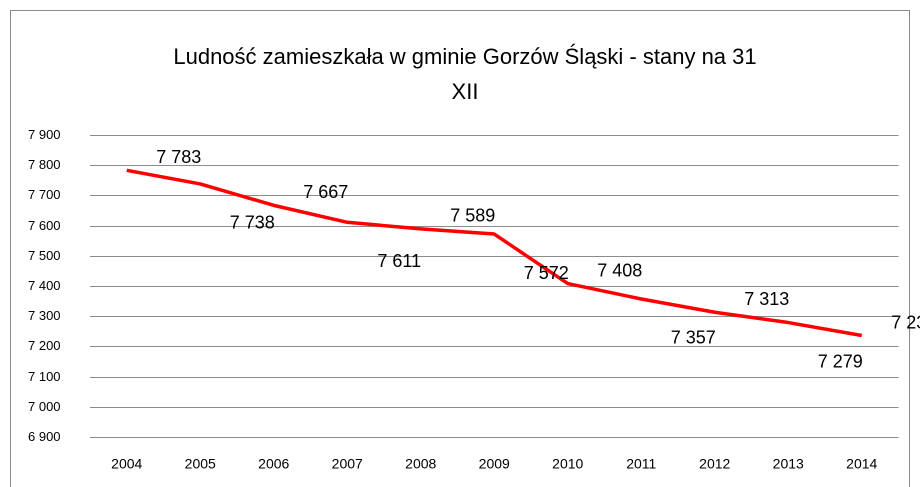 Image resolution: width=920 pixels, height=487 pixels. I want to click on data-label: 7 357, so click(693, 338).